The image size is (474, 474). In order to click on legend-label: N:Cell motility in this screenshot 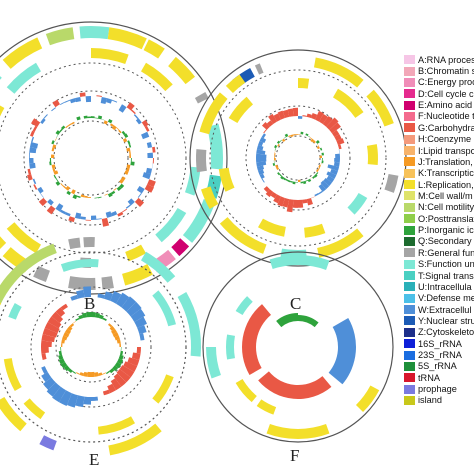, I will do `click(446, 207)`.